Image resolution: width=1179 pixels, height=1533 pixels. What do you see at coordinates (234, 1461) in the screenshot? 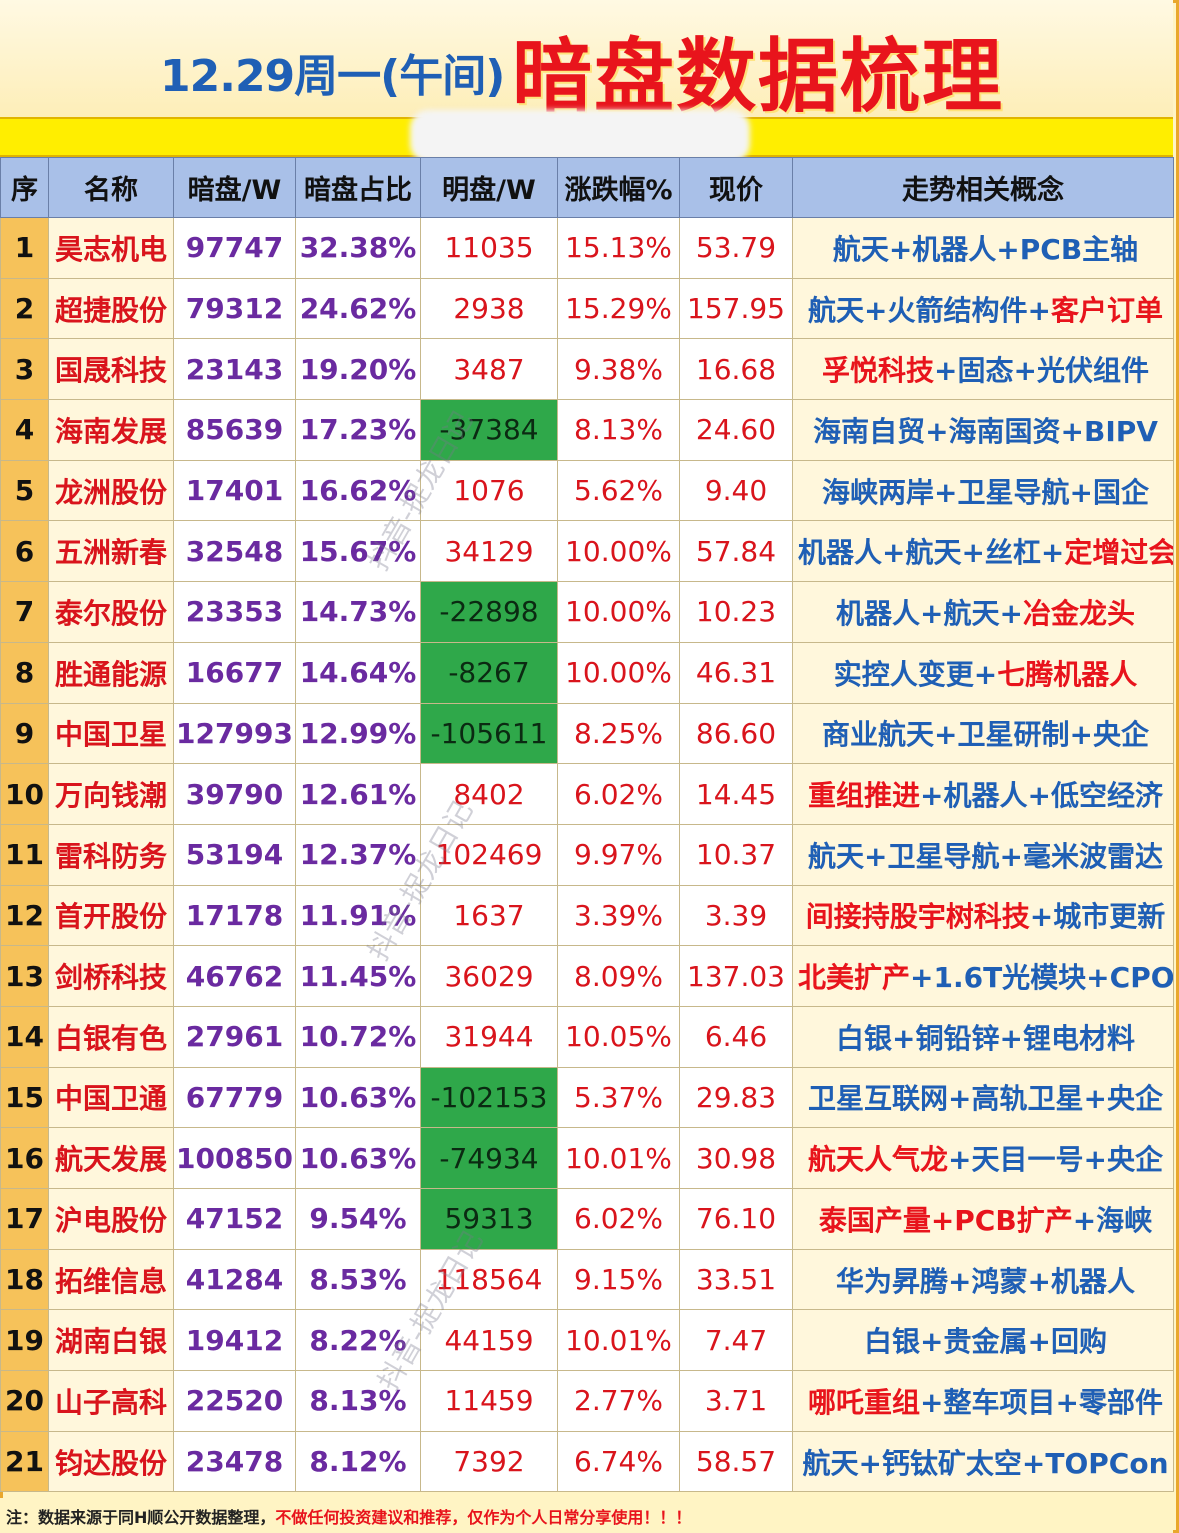
I see `dark-pool-value: 23478` at bounding box center [234, 1461].